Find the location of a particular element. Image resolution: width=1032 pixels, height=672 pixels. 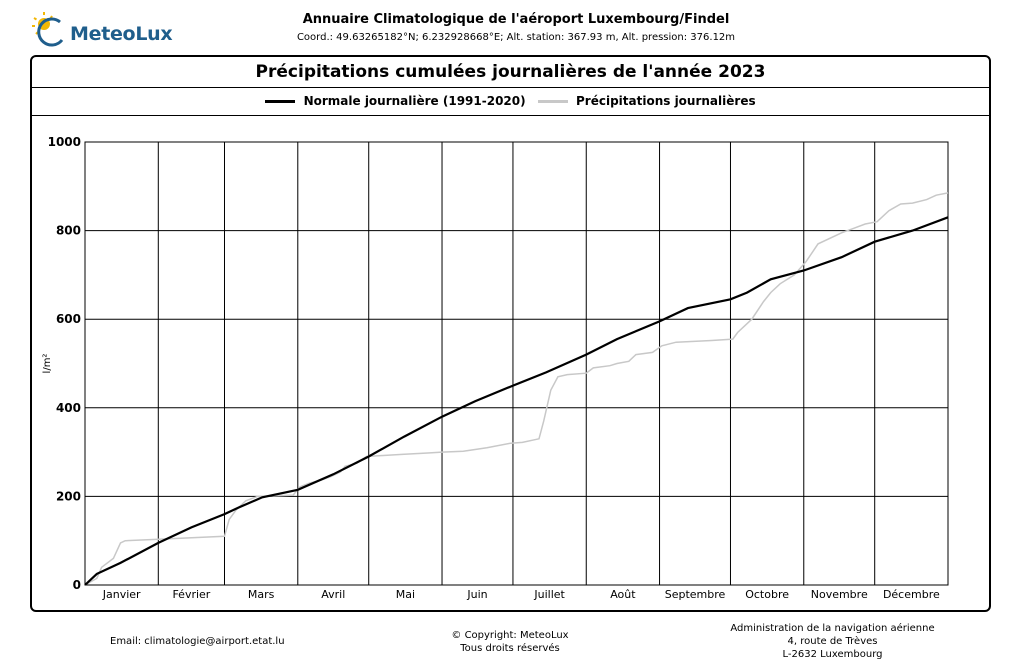

x-tick-label: Janvier is located at coordinates (121, 594).